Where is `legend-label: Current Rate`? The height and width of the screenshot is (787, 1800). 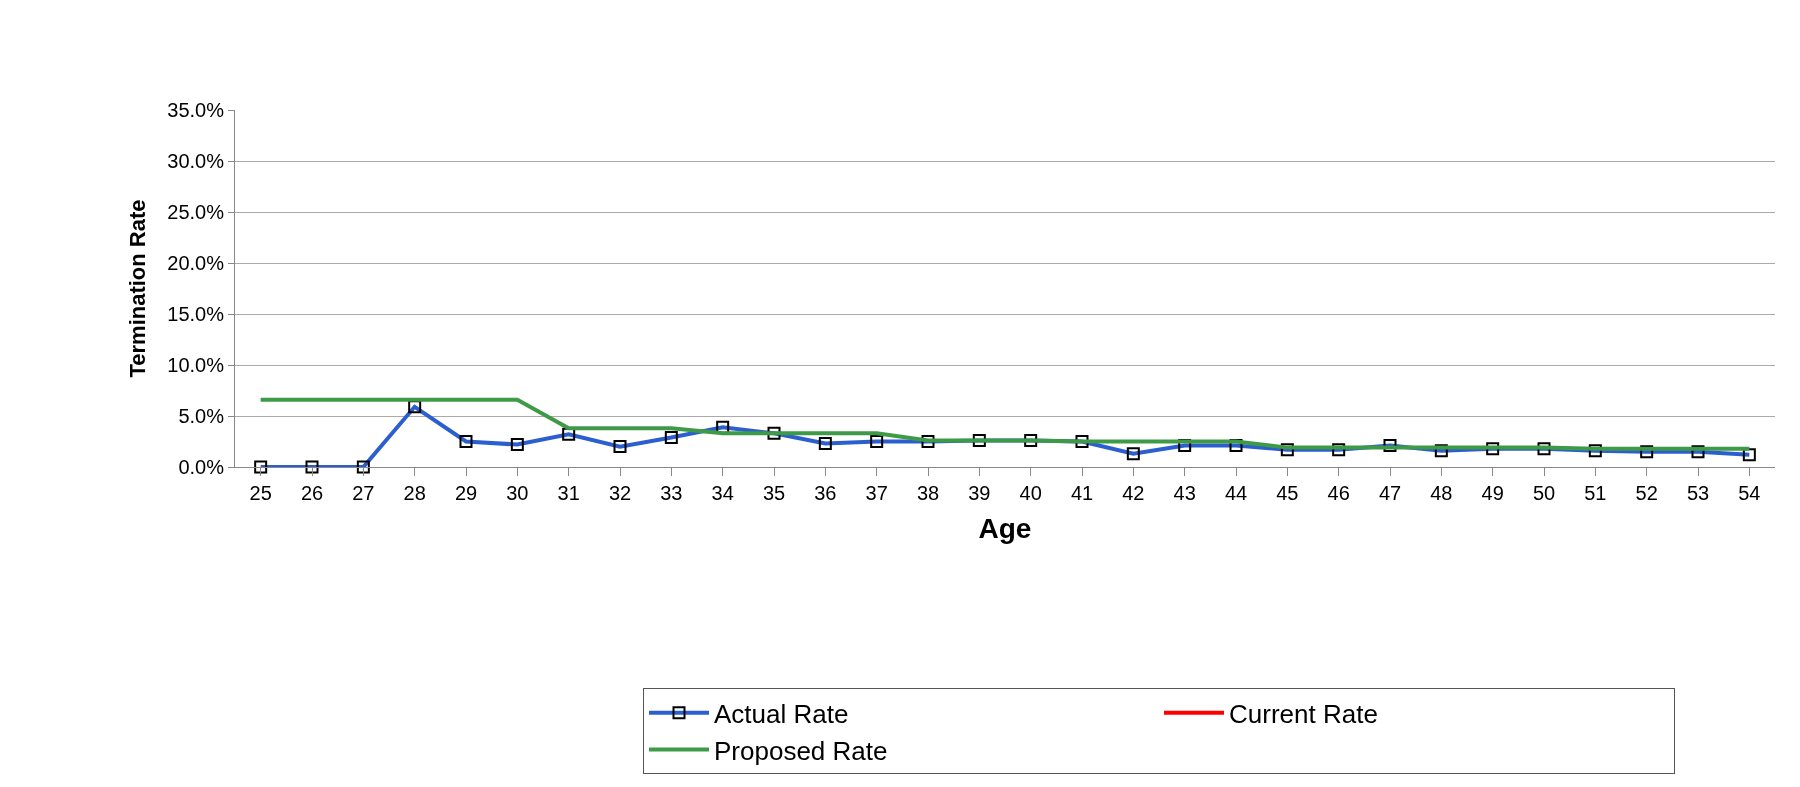 legend-label: Current Rate is located at coordinates (1303, 713).